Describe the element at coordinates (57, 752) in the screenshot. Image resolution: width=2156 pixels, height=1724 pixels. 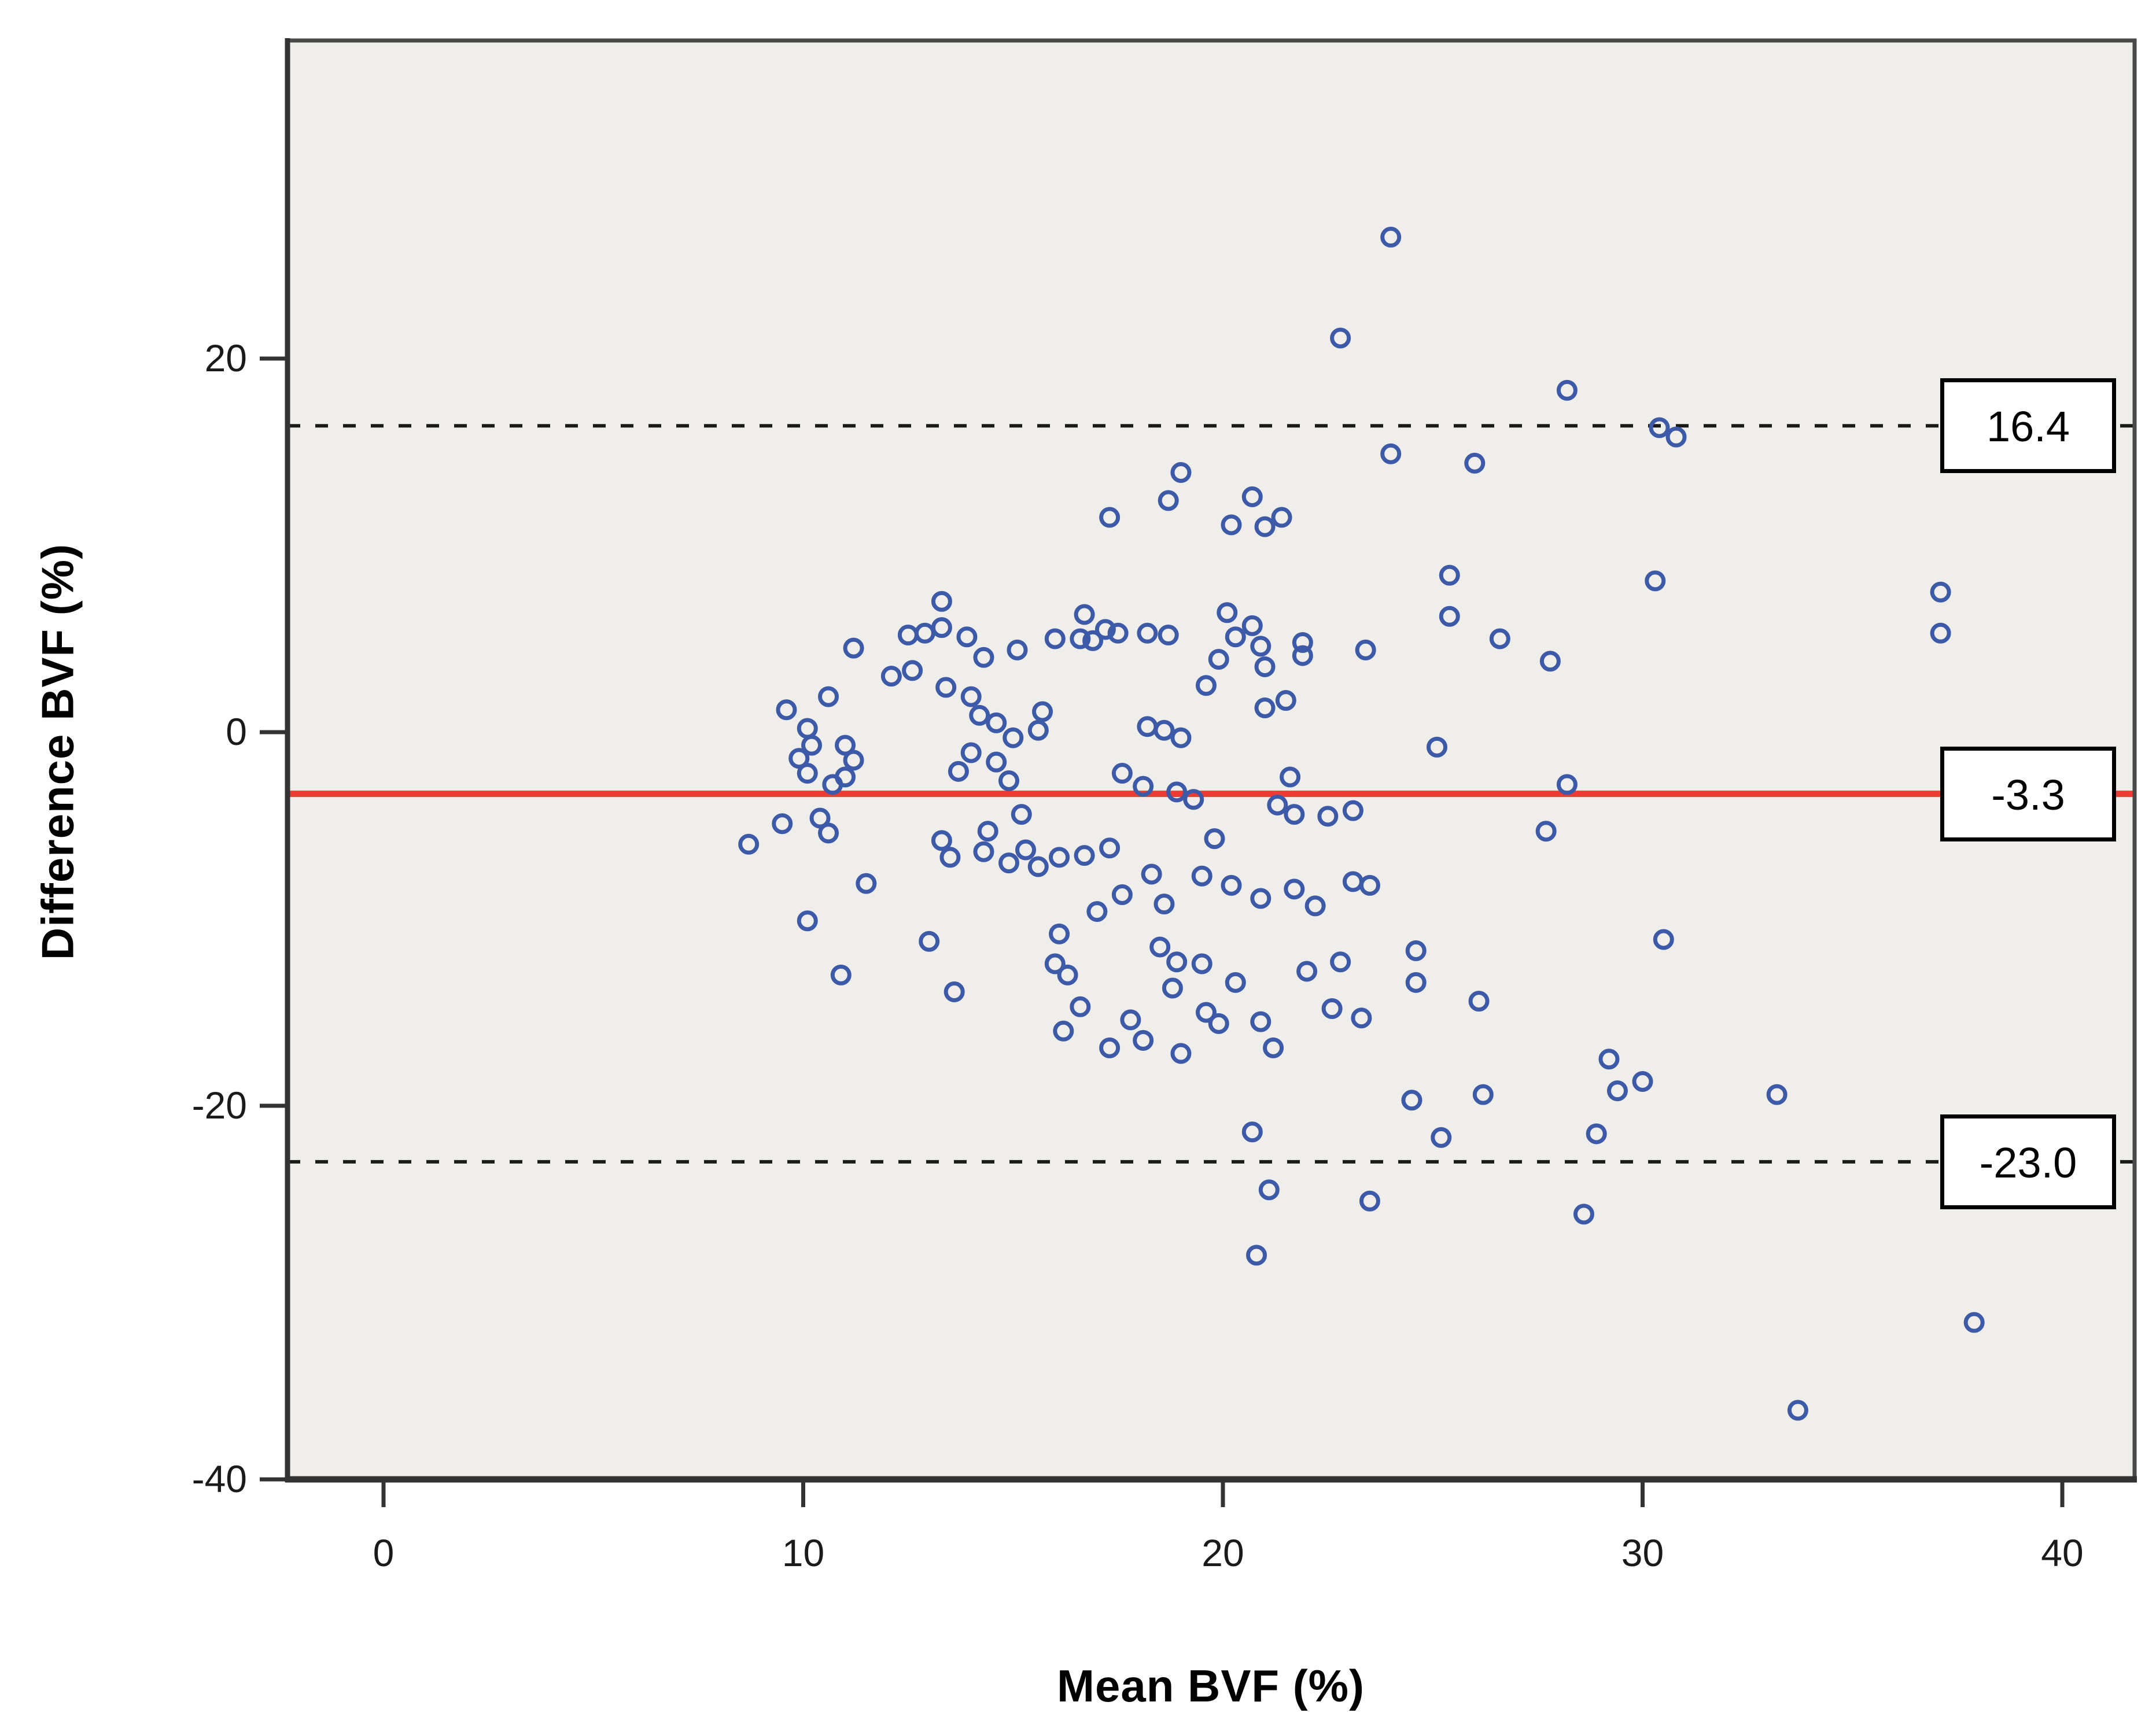
I see `y-axis-title: Difference BVF (%)` at that location.